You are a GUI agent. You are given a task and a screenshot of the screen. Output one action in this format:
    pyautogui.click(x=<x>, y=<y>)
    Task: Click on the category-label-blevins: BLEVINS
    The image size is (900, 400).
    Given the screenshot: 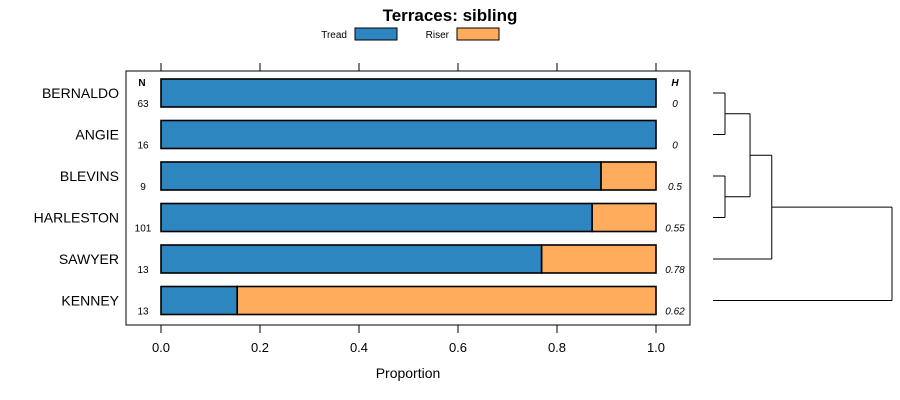 What is the action you would take?
    pyautogui.click(x=89, y=176)
    